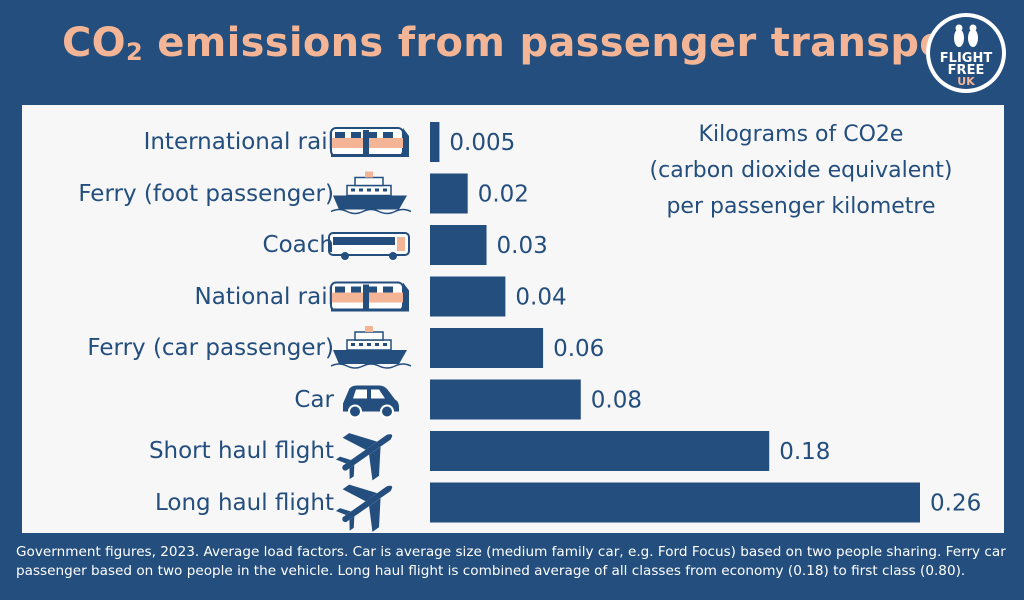  What do you see at coordinates (503, 195) in the screenshot?
I see `value-label: 0.02` at bounding box center [503, 195].